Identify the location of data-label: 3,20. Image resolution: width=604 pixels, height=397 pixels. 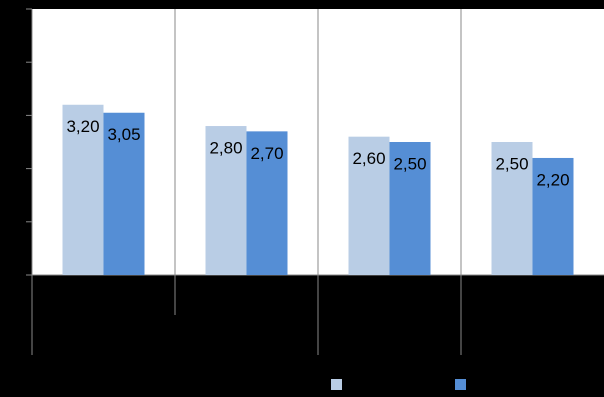
(82, 126).